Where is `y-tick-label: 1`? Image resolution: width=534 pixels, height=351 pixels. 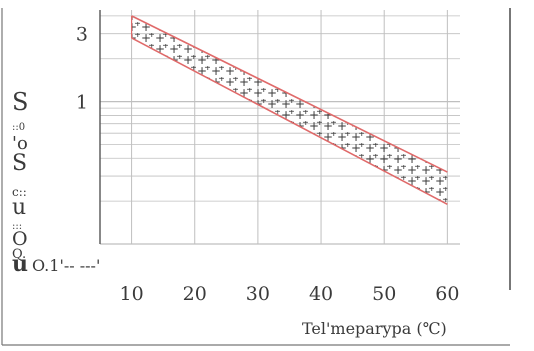 y-tick-label: 1 is located at coordinates (82, 103).